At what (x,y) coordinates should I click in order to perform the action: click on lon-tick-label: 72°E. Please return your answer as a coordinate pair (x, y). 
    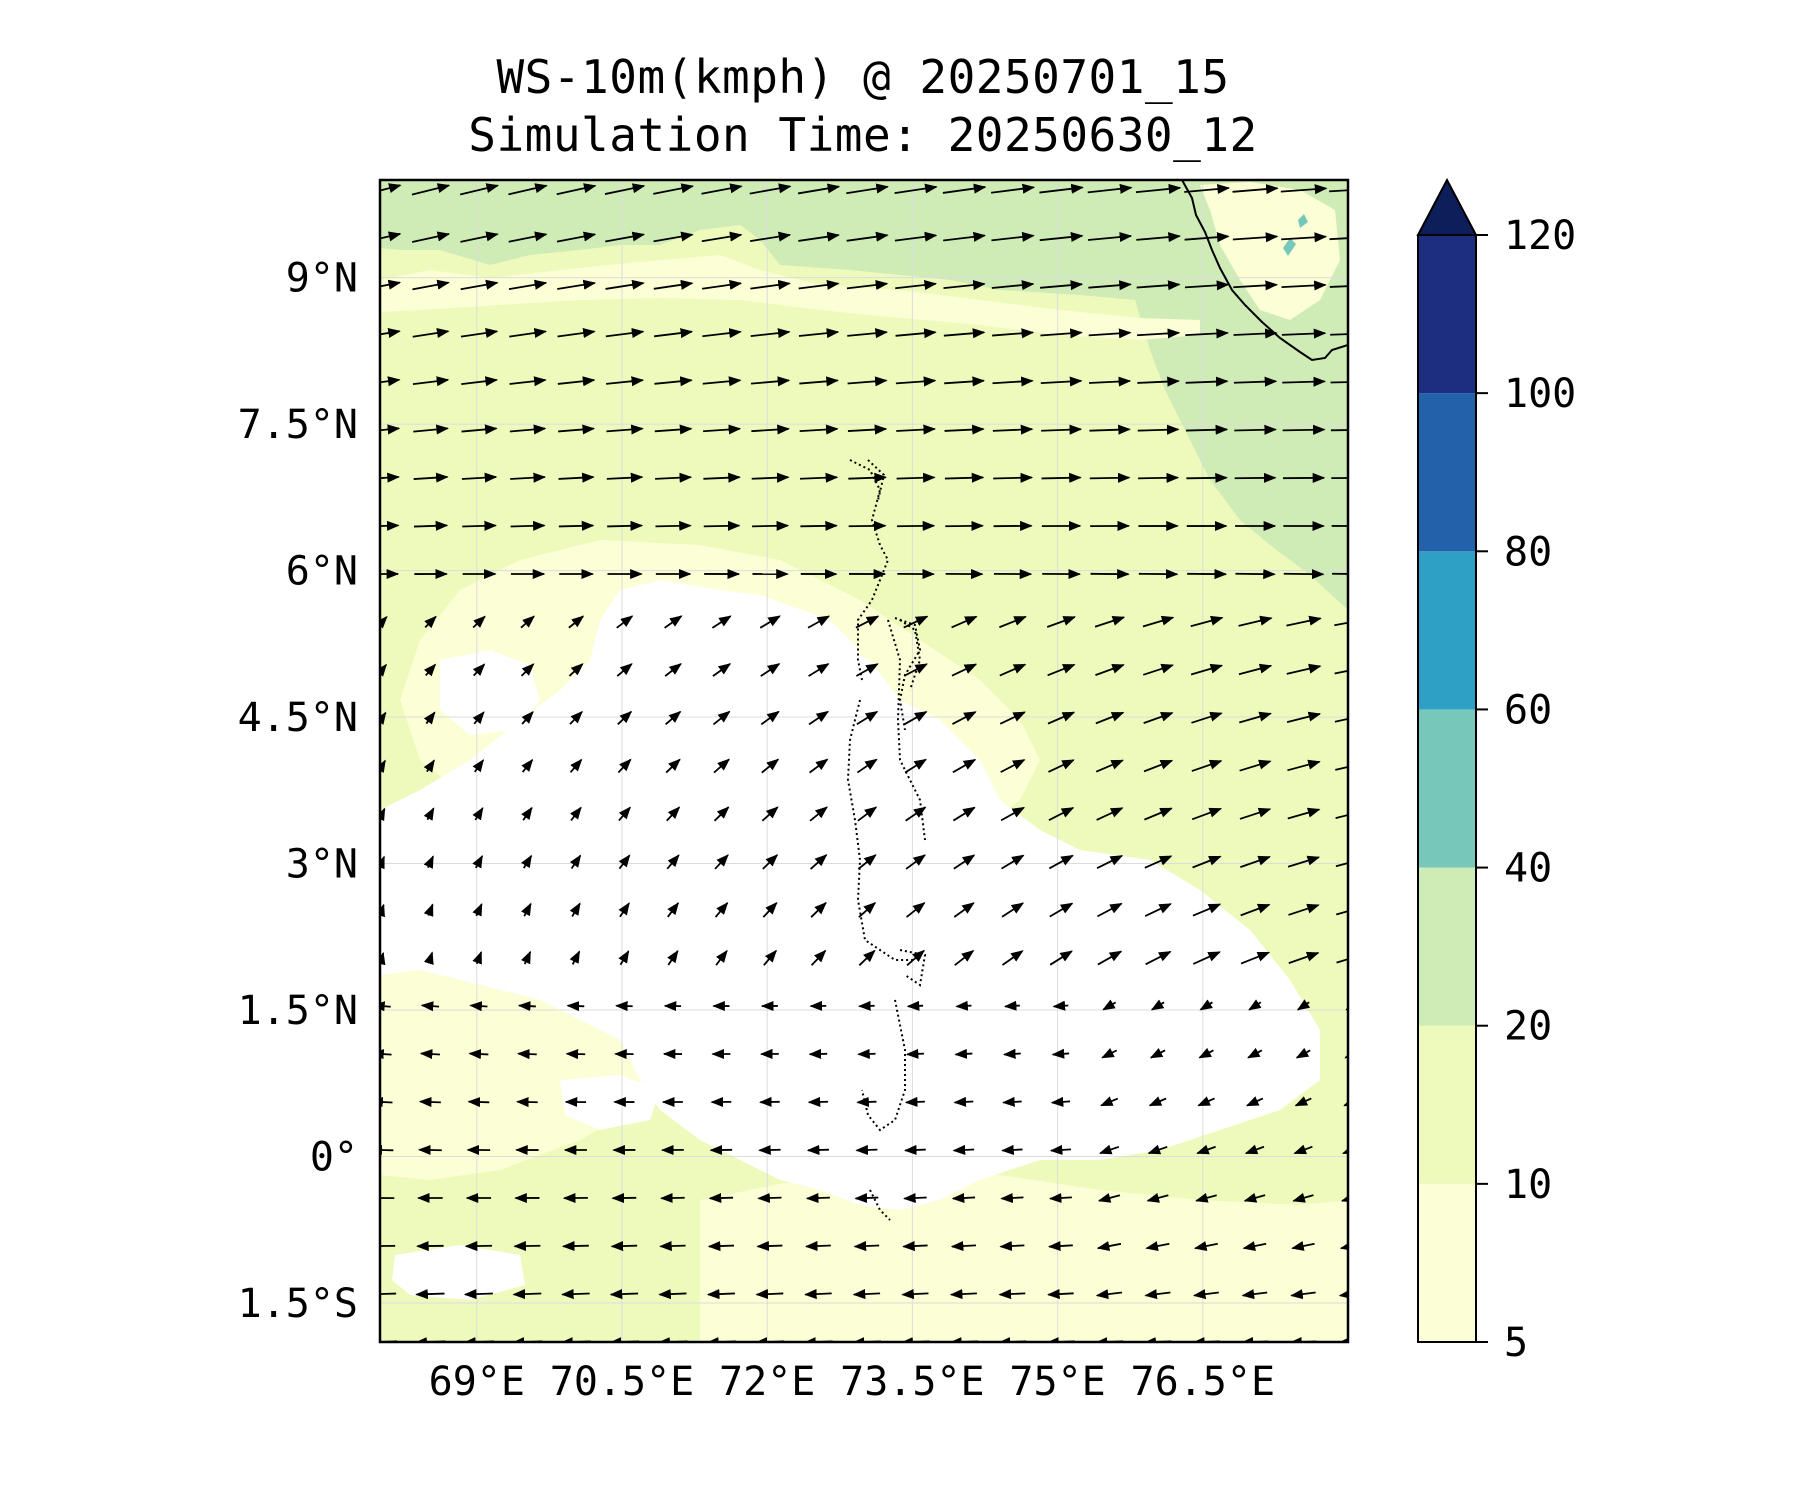
    Looking at the image, I should click on (767, 1382).